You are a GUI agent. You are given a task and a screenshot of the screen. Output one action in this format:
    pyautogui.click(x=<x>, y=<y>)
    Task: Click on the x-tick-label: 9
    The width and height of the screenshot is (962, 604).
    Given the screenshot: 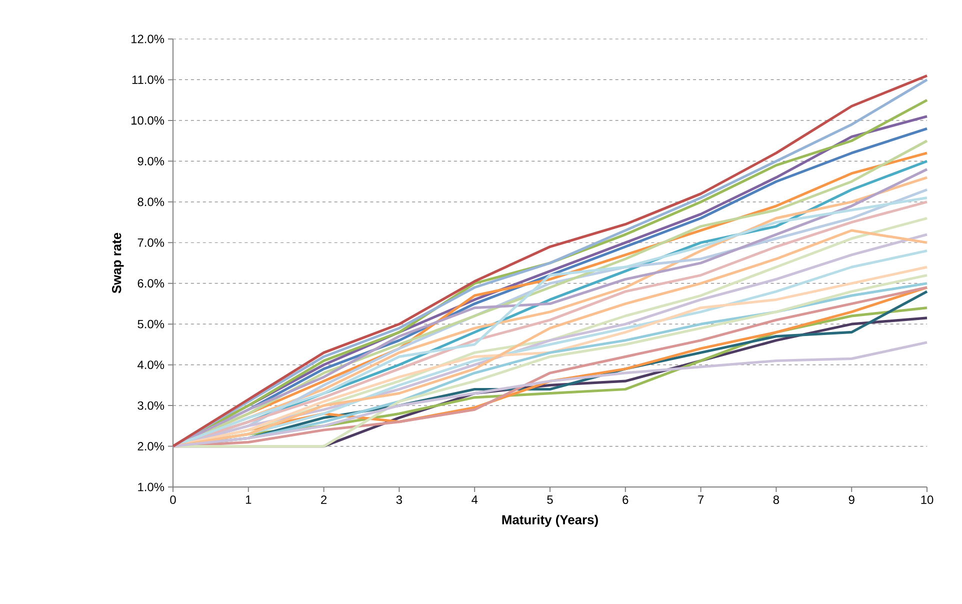 What is the action you would take?
    pyautogui.click(x=851, y=500)
    